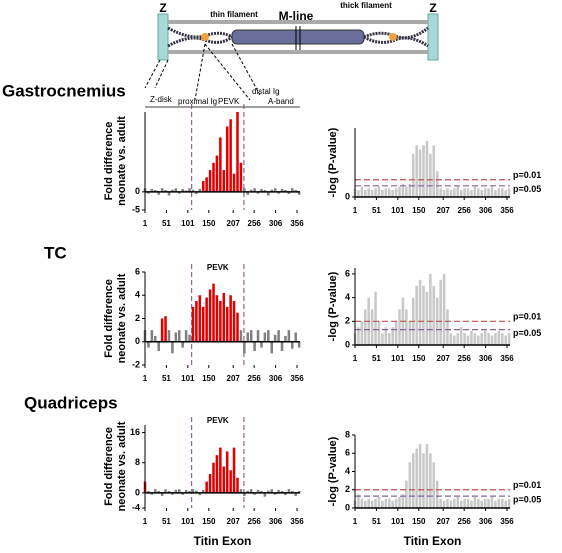 This screenshot has width=562, height=553. What do you see at coordinates (291, 51) in the screenshot?
I see `sarcomere-diagram: Z thin filament M-line thick filament Z` at bounding box center [291, 51].